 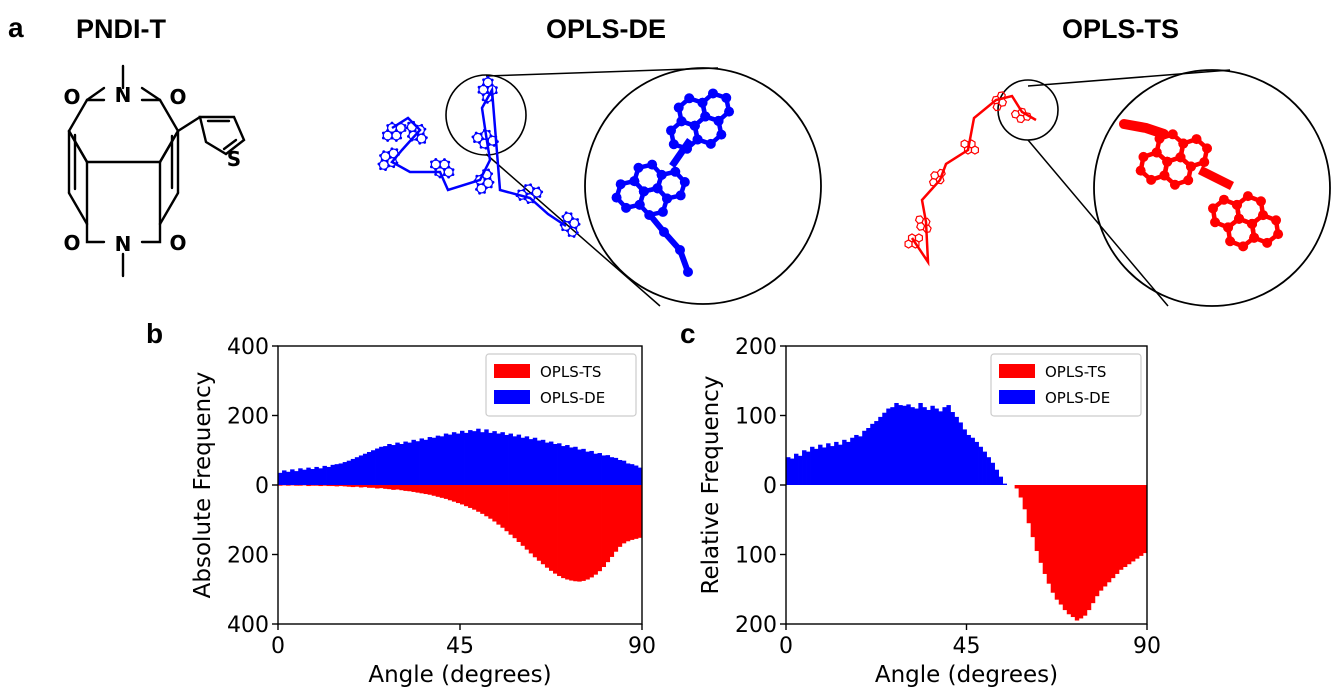 I want to click on opls-ts-chain, so click(x=1117, y=188).